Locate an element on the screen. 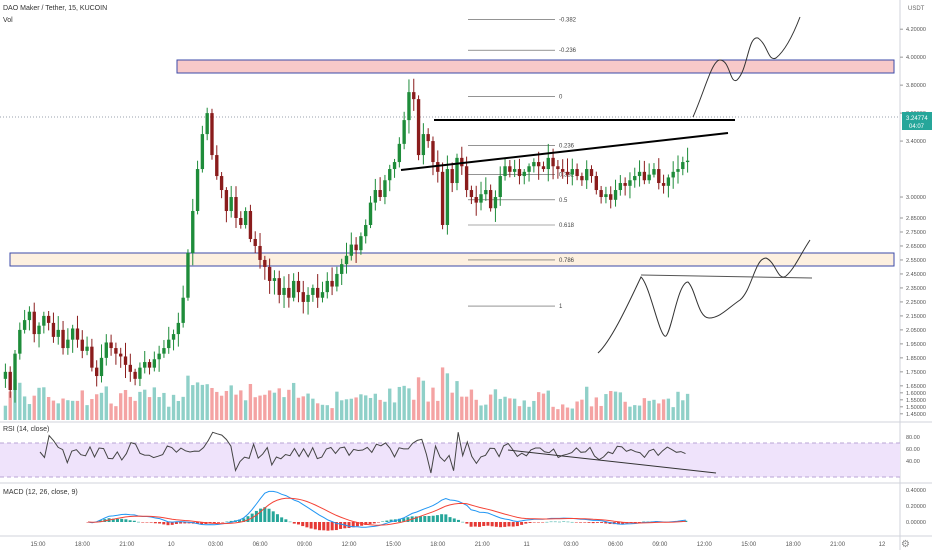 This screenshot has height=555, width=932. fibonacci-retracement: -0.382 -0.236 0 0.236 0.382 0.5 0.618 0.786 1 is located at coordinates (522, 163).